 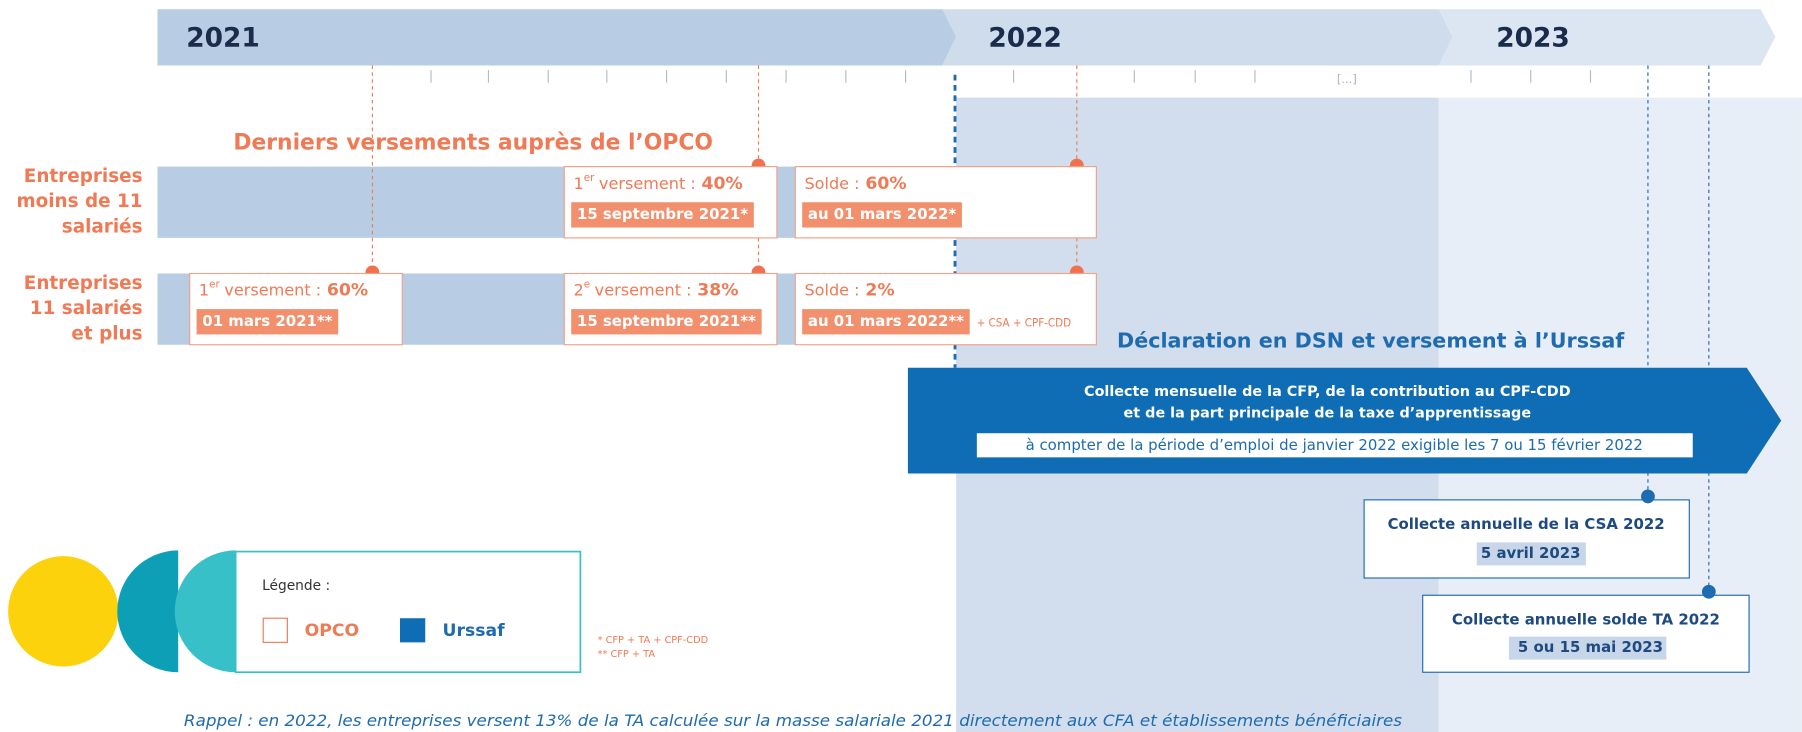 I want to click on annual-title: Collecte annuelle solde TA 2022, so click(x=1586, y=620).